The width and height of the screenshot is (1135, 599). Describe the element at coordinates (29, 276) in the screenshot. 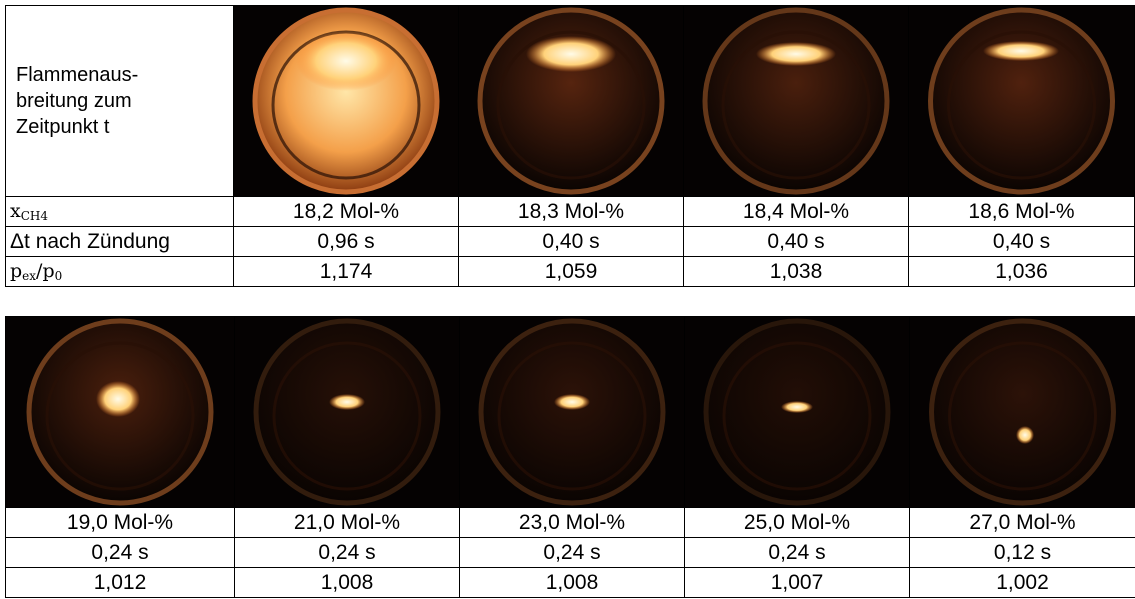

I see `label-part: ex` at that location.